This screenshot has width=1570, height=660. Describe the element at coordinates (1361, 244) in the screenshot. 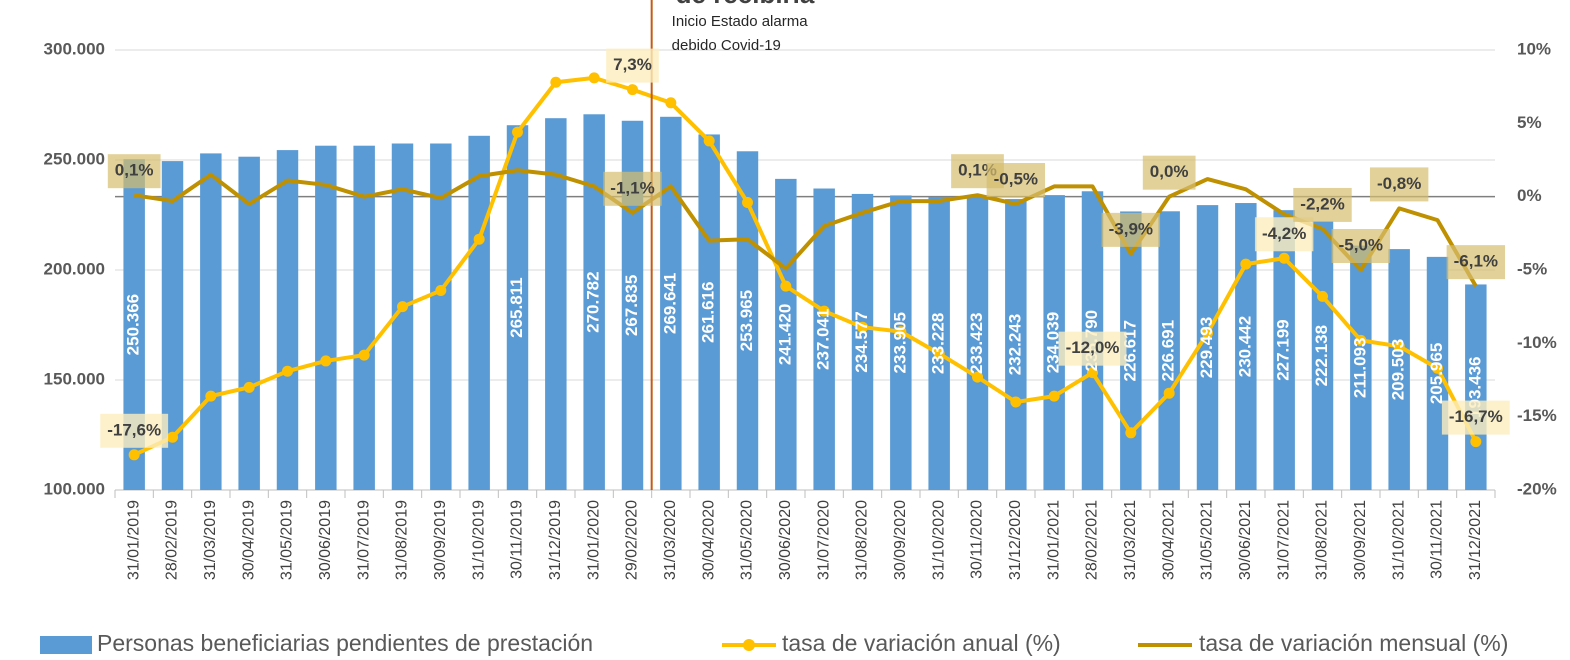

I see `line-value-label: -5,0%` at that location.